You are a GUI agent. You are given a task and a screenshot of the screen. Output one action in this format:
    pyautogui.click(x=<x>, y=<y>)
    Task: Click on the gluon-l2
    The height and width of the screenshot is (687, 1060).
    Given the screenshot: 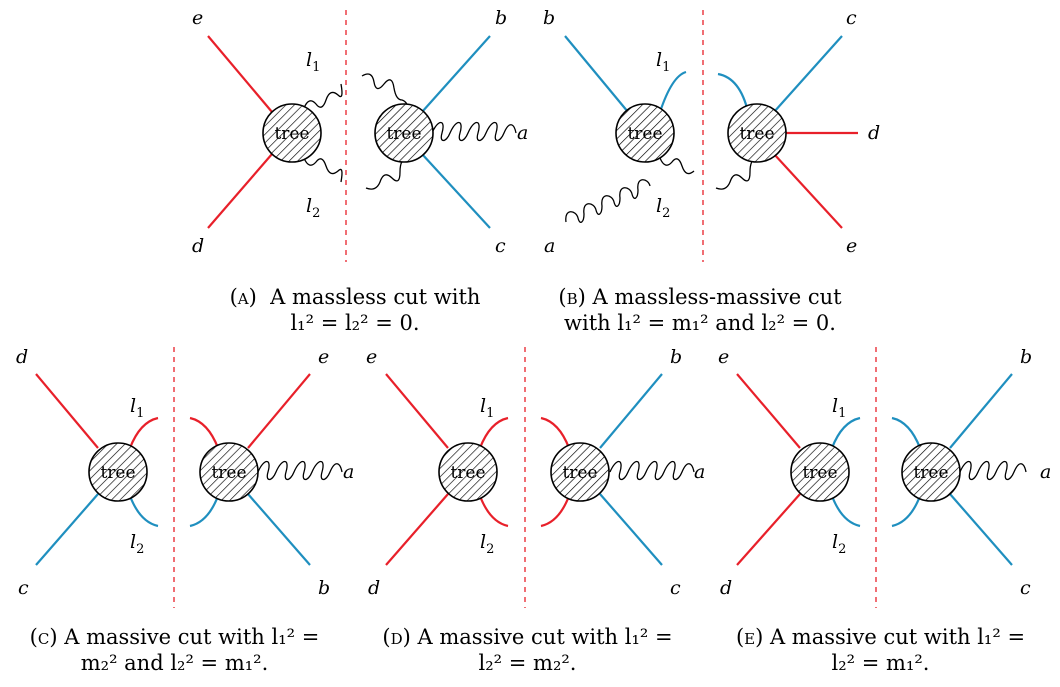 What is the action you would take?
    pyautogui.click(x=323, y=170)
    